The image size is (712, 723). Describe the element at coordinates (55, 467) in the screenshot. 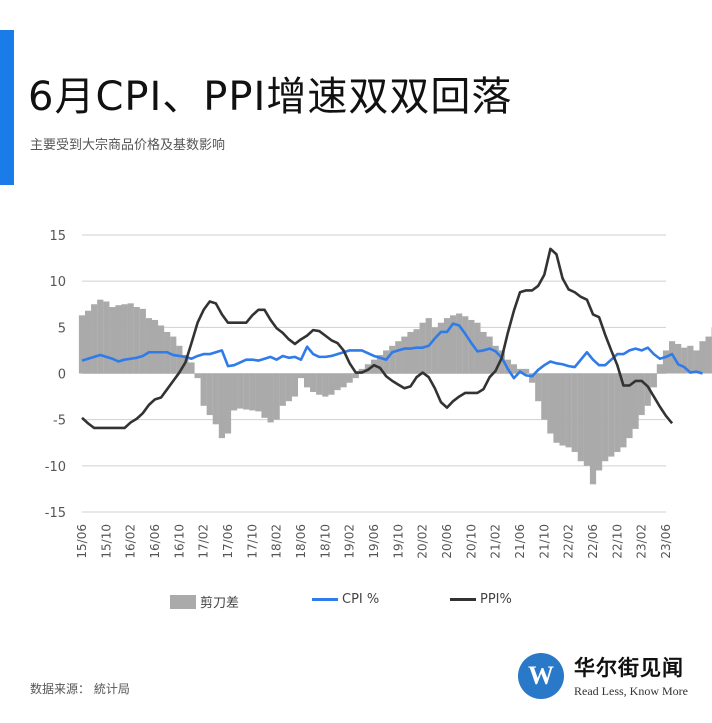

I see `y-tick-label: -10` at that location.